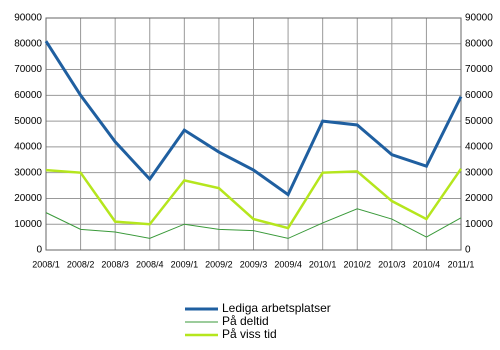  What do you see at coordinates (150, 264) in the screenshot?
I see `x-tick-label: 2008/4` at bounding box center [150, 264].